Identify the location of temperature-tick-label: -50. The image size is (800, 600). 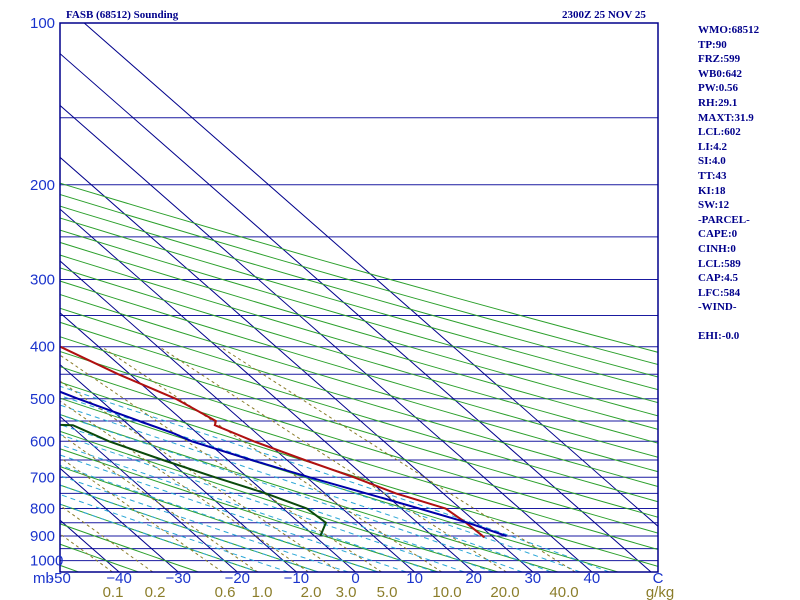
(60, 578).